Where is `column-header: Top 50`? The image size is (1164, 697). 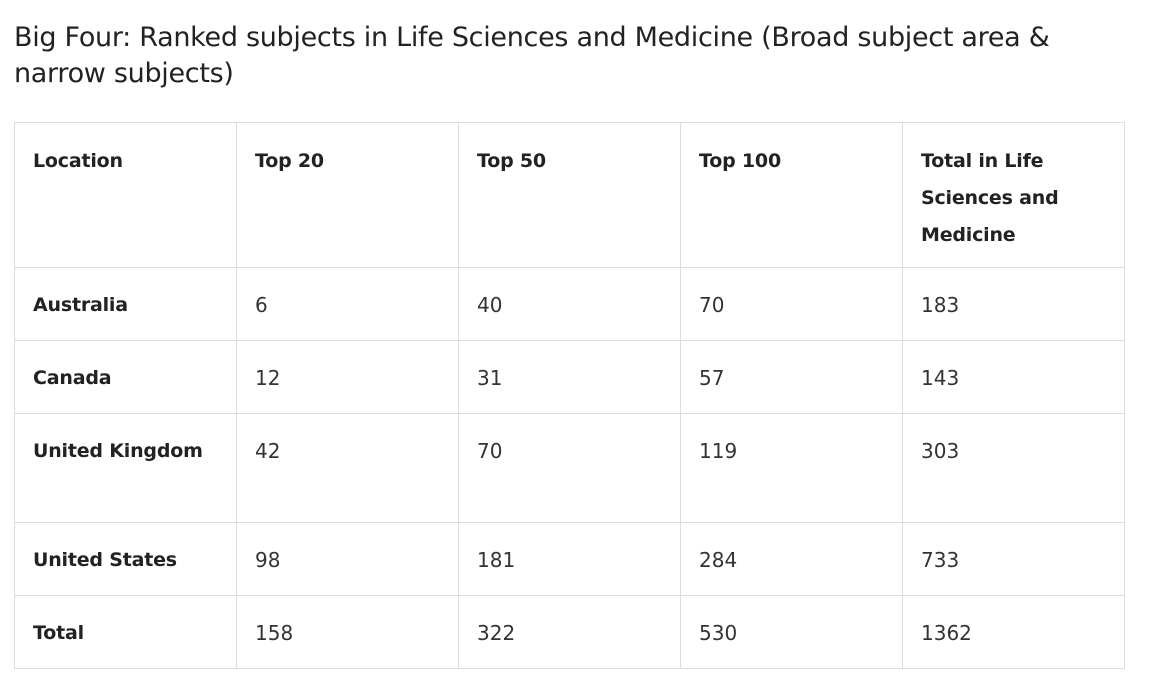 column-header: Top 50 is located at coordinates (569, 195).